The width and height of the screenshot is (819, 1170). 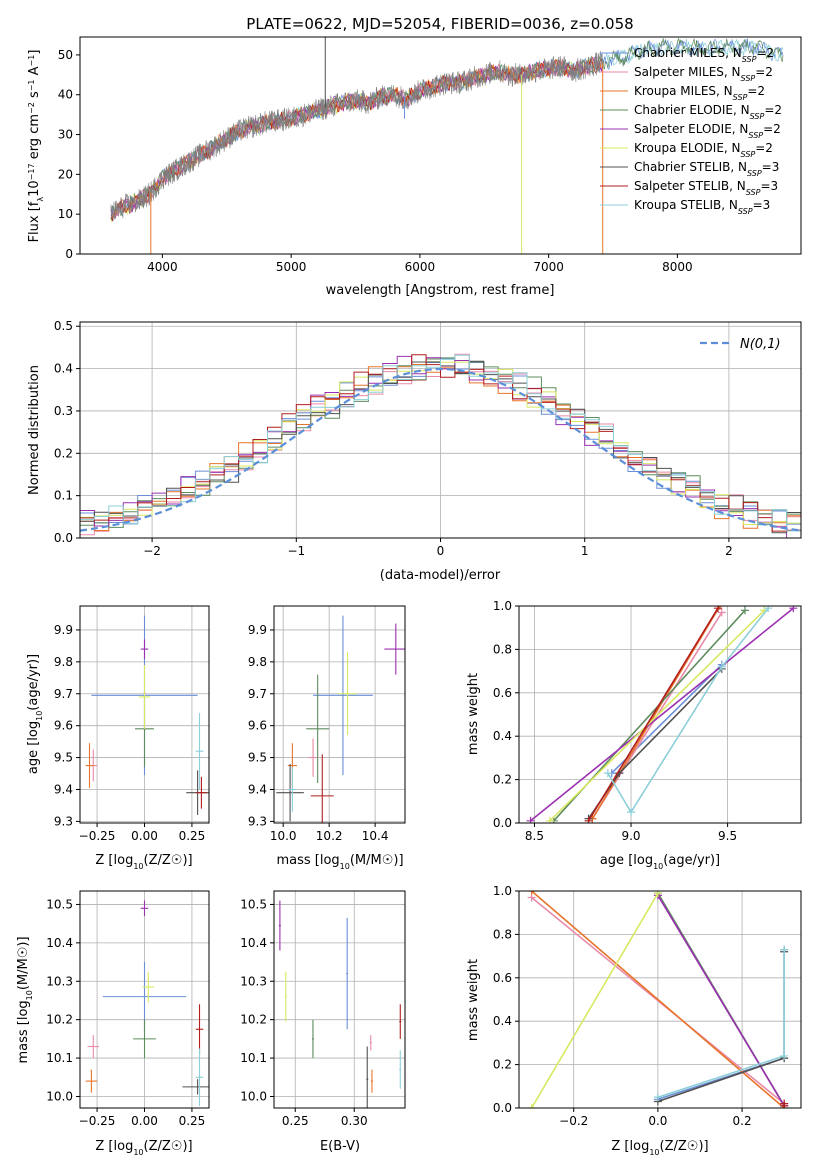 What do you see at coordinates (253, 1058) in the screenshot?
I see `y-tick-label: 10.1` at bounding box center [253, 1058].